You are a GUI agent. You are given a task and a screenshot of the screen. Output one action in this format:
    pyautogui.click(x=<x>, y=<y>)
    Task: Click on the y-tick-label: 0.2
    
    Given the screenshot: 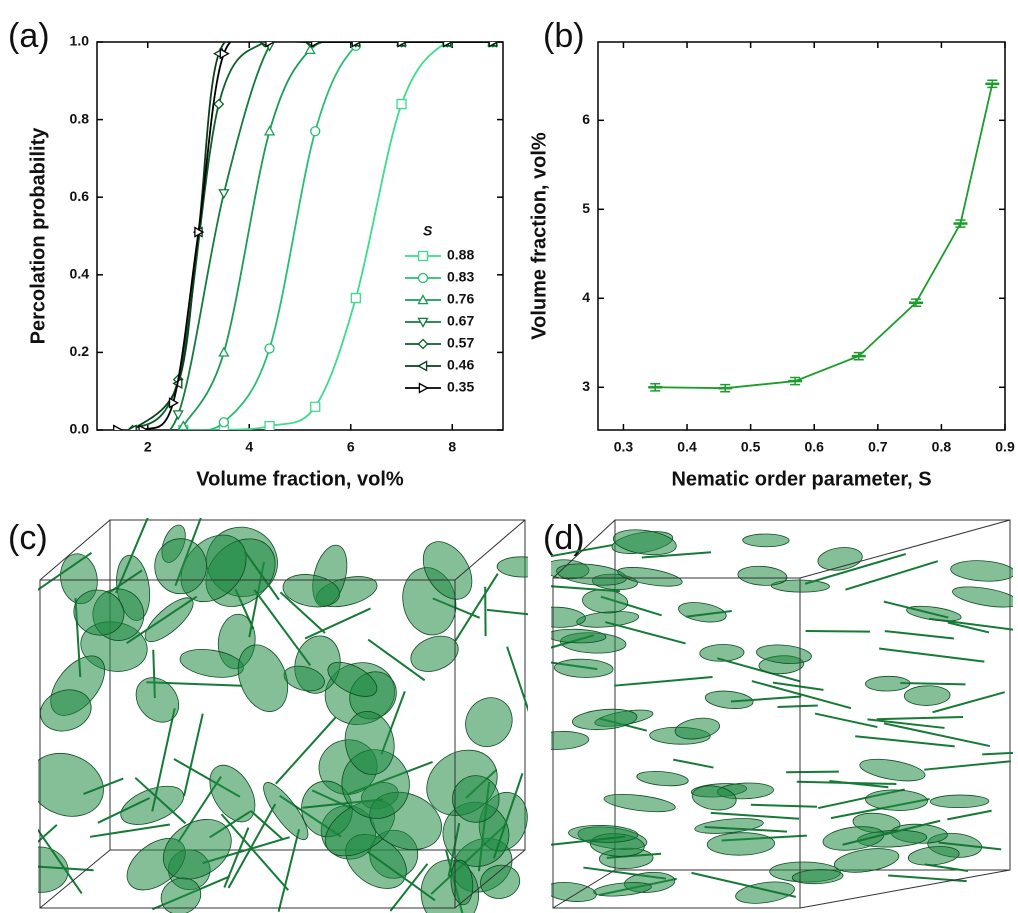 What is the action you would take?
    pyautogui.click(x=80, y=351)
    